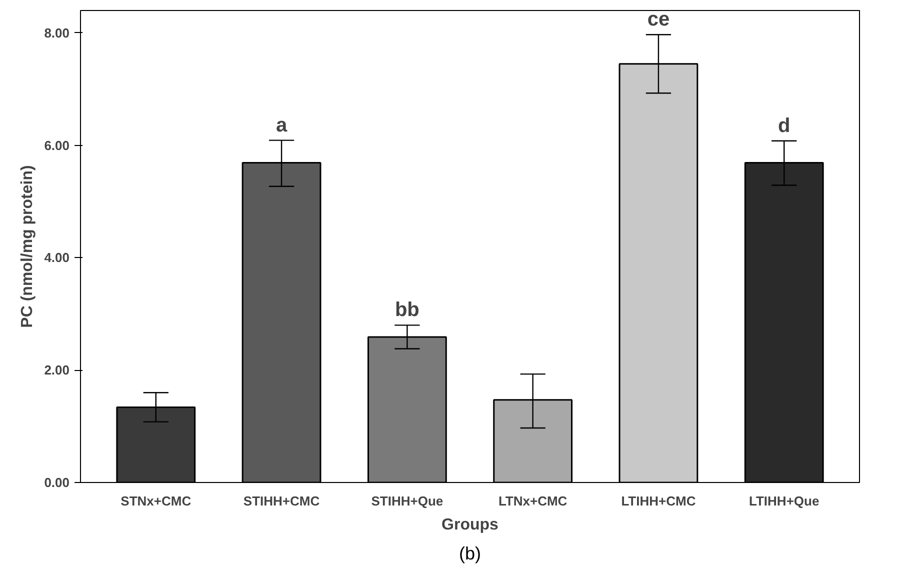 The image size is (899, 568). What do you see at coordinates (407, 310) in the screenshot?
I see `annotation: bb` at bounding box center [407, 310].